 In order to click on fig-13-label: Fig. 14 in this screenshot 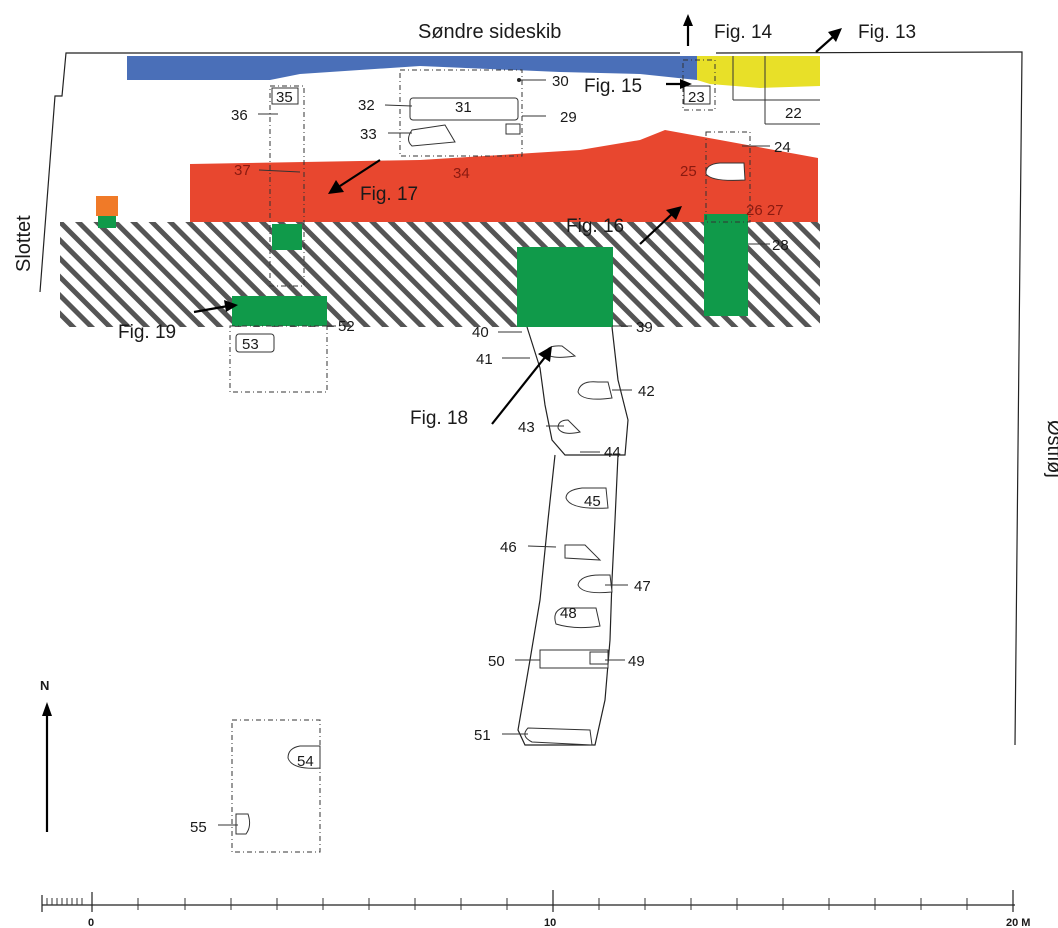, I will do `click(743, 32)`.